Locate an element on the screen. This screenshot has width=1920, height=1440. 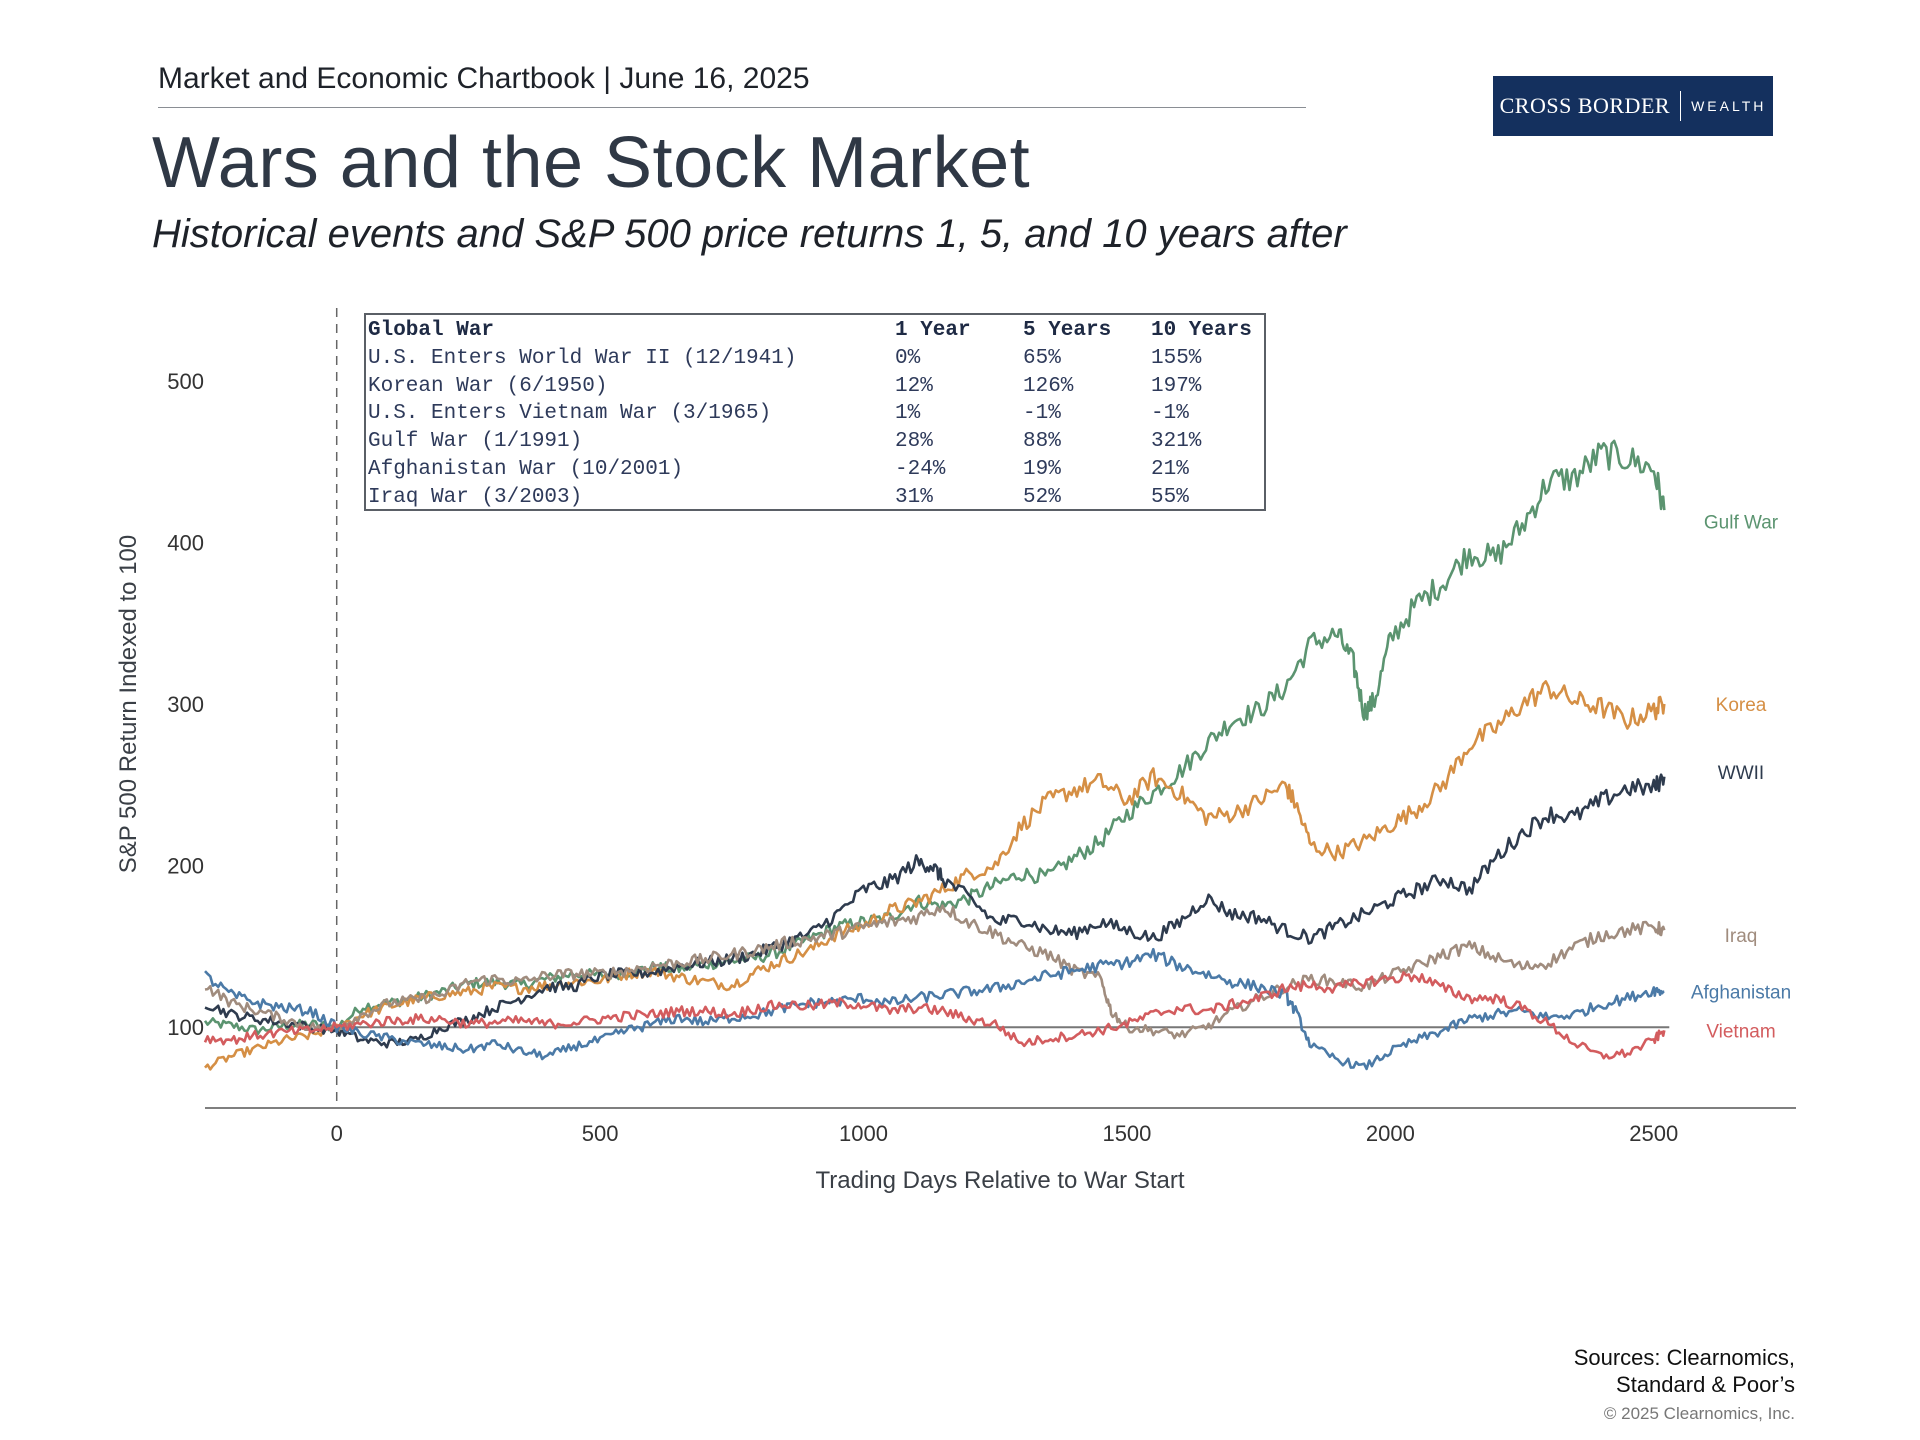
brand-logo: CROSS BORDER WEALTH is located at coordinates (1633, 106).